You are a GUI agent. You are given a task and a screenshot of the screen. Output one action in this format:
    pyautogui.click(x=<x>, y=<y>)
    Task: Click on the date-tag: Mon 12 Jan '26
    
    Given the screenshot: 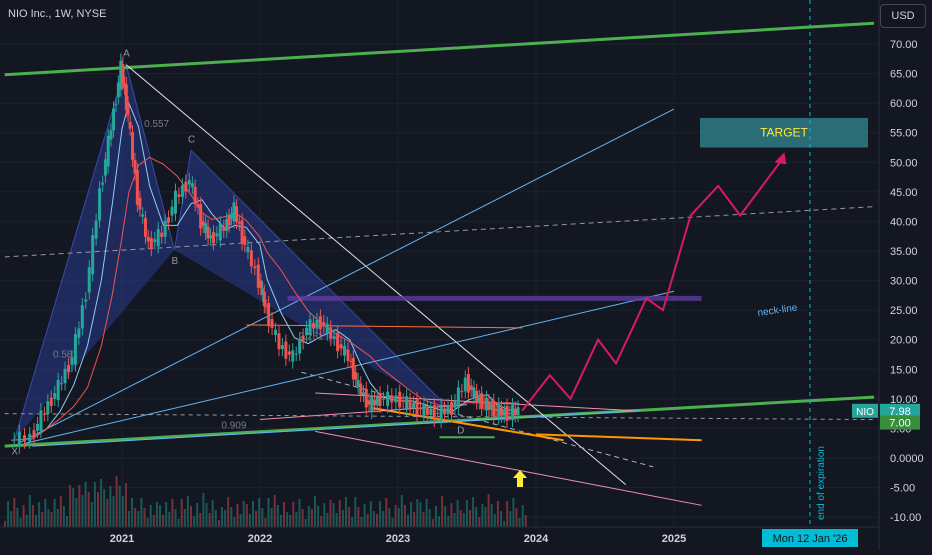 What is the action you would take?
    pyautogui.click(x=810, y=539)
    